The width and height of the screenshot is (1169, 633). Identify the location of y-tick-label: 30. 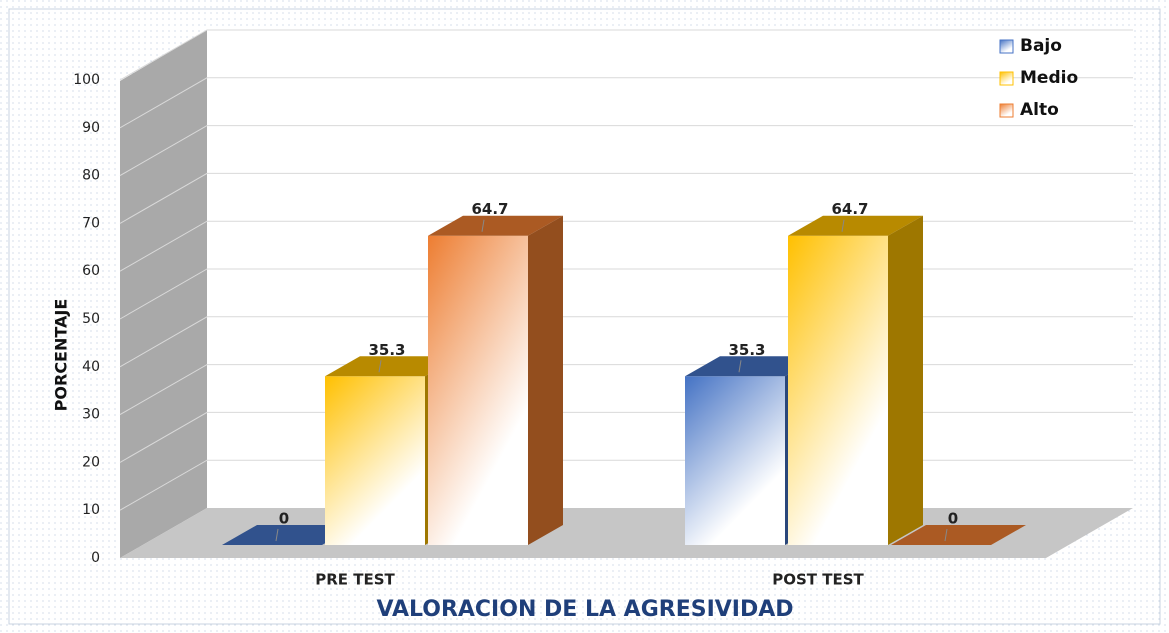
(91, 415).